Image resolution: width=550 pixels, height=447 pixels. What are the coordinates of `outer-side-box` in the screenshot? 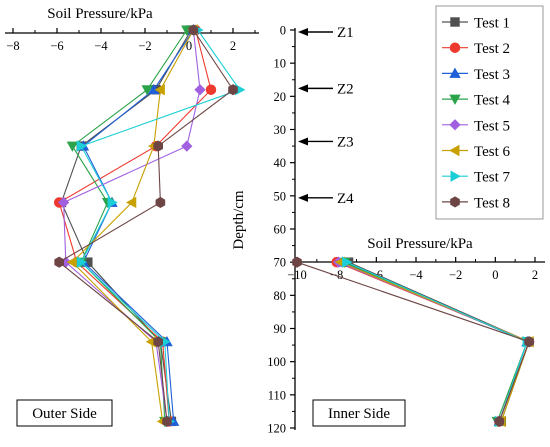 It's located at (64, 413).